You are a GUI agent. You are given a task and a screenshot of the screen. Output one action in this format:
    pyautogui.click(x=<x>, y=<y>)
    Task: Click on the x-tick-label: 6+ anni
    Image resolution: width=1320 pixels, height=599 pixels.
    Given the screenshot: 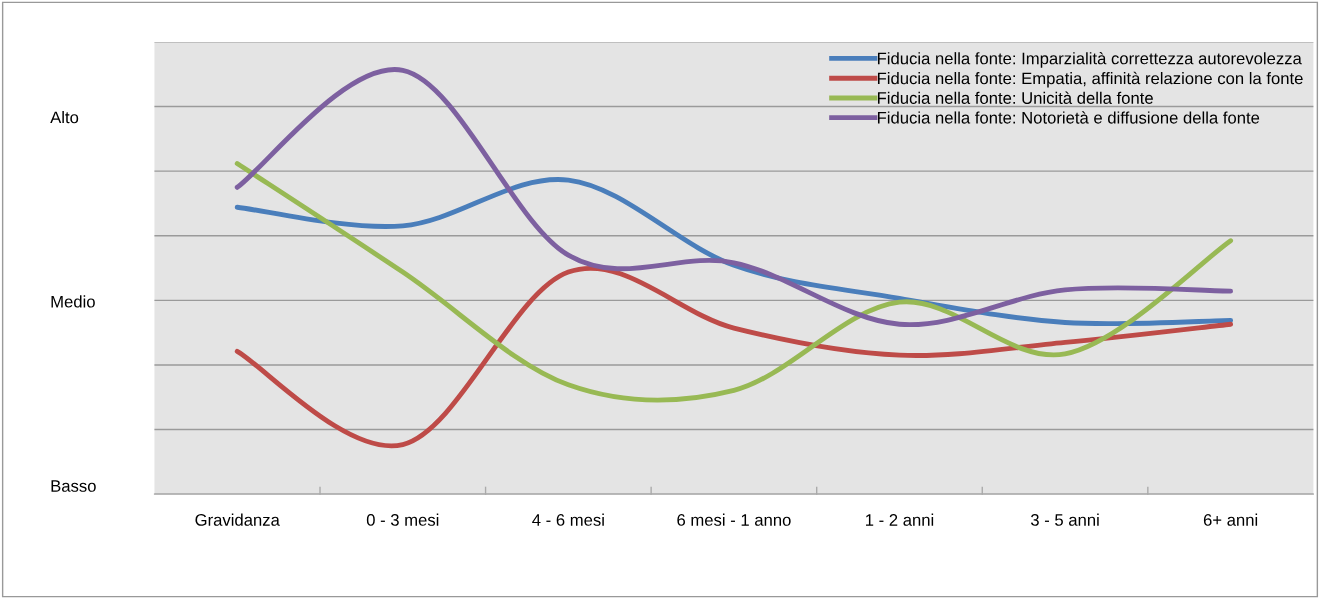 What is the action you would take?
    pyautogui.click(x=1230, y=519)
    